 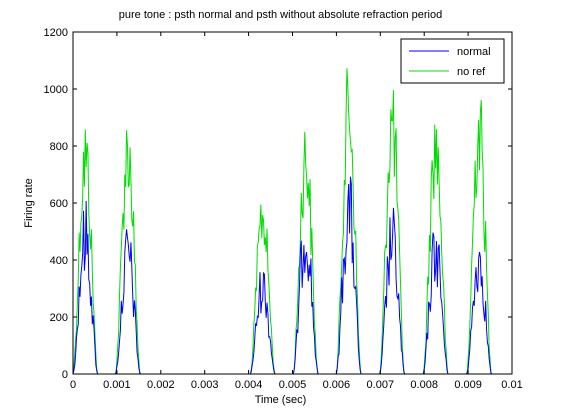 I want to click on y-tick-label: 0, so click(x=65, y=375).